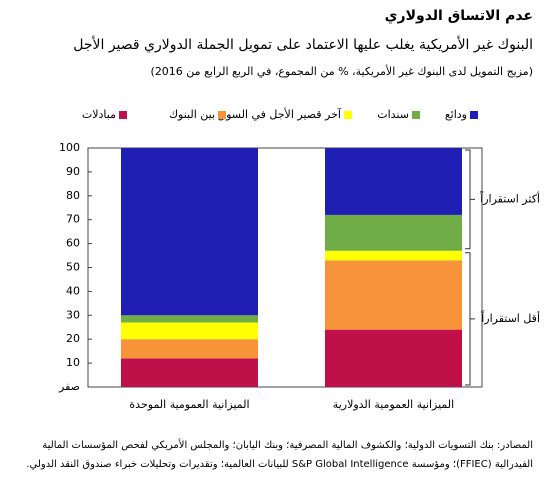  What do you see at coordinates (458, 16) in the screenshot?
I see `chart-title: عدم الاتساق الدولاري` at bounding box center [458, 16].